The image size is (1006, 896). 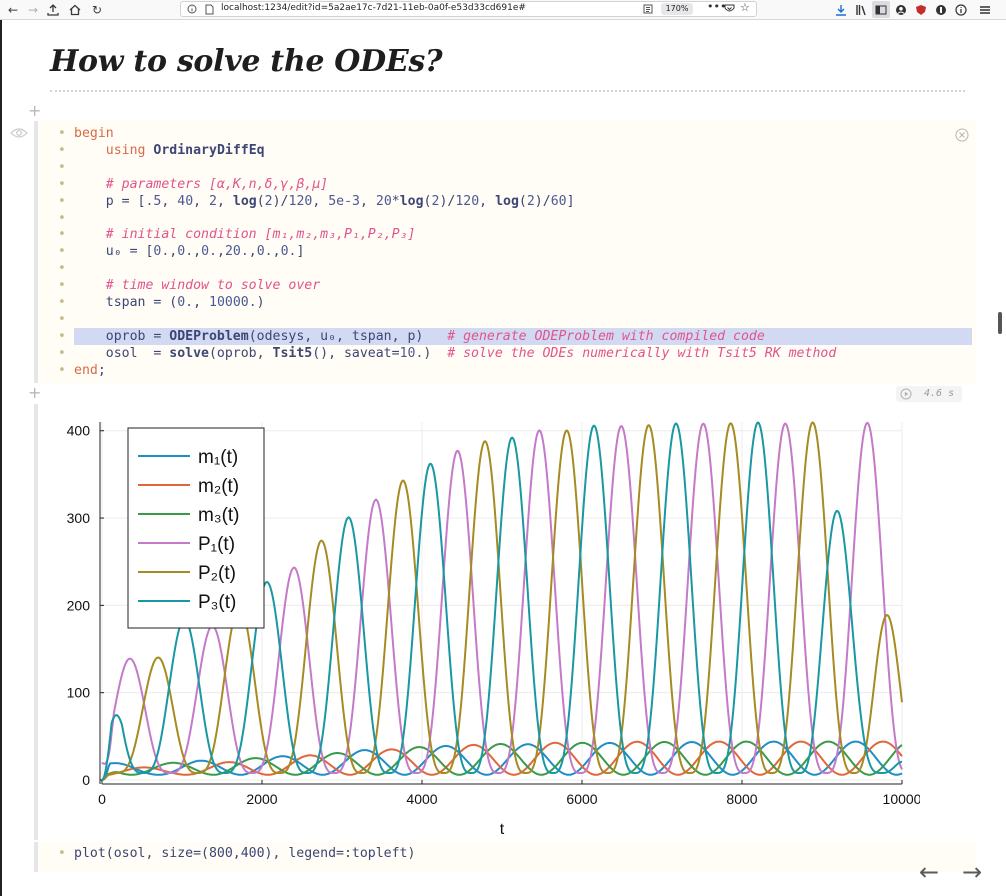 I want to click on info-circle-icon, so click(x=961, y=9).